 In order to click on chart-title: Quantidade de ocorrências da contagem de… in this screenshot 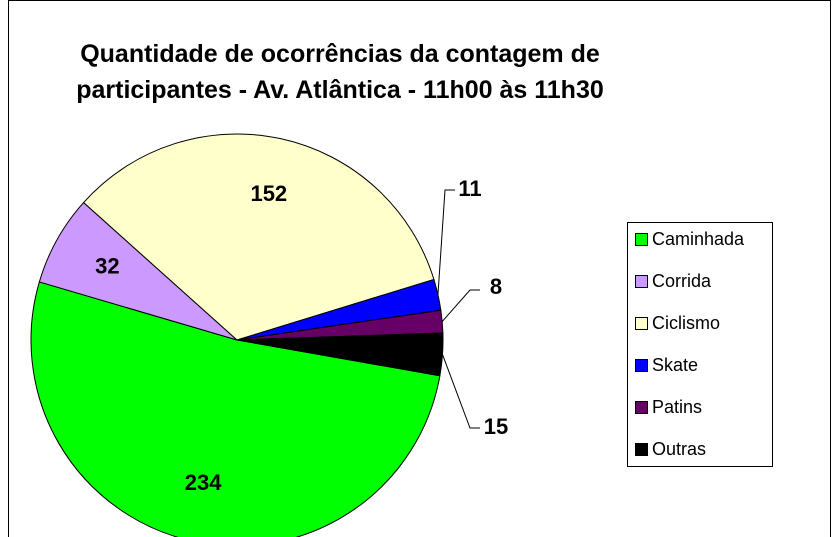, I will do `click(340, 72)`.